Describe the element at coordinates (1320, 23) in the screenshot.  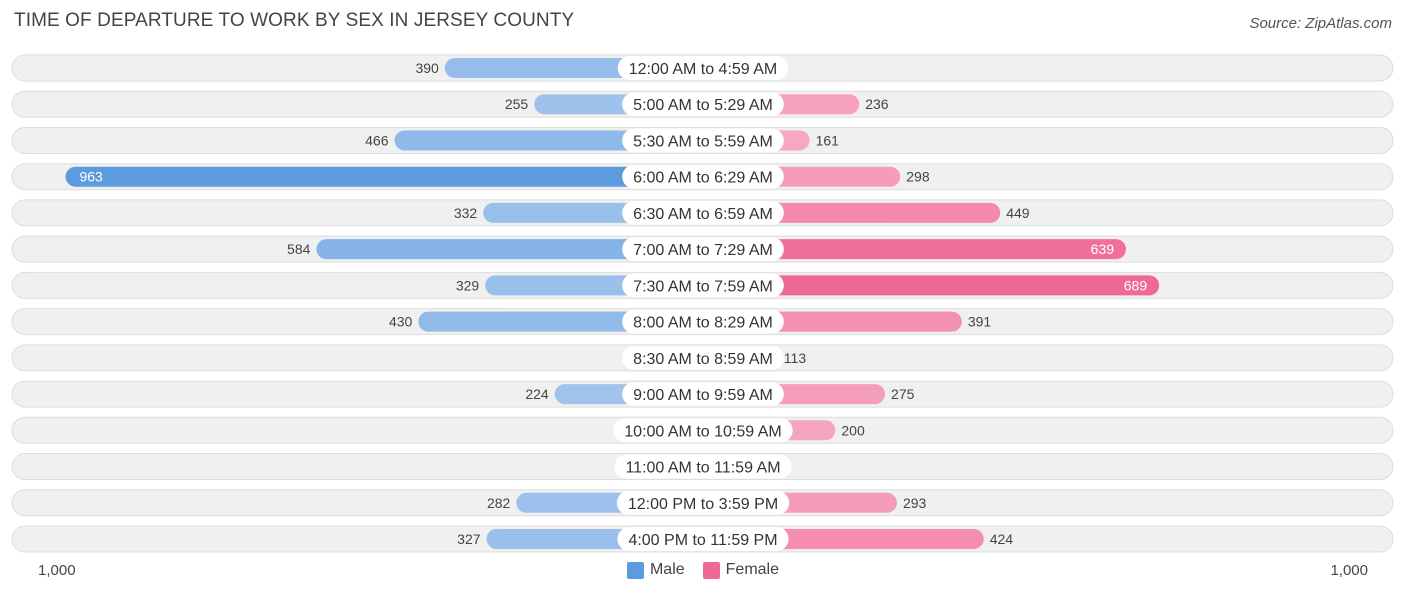
I see `source-note: Source: ZipAtlas.com` at that location.